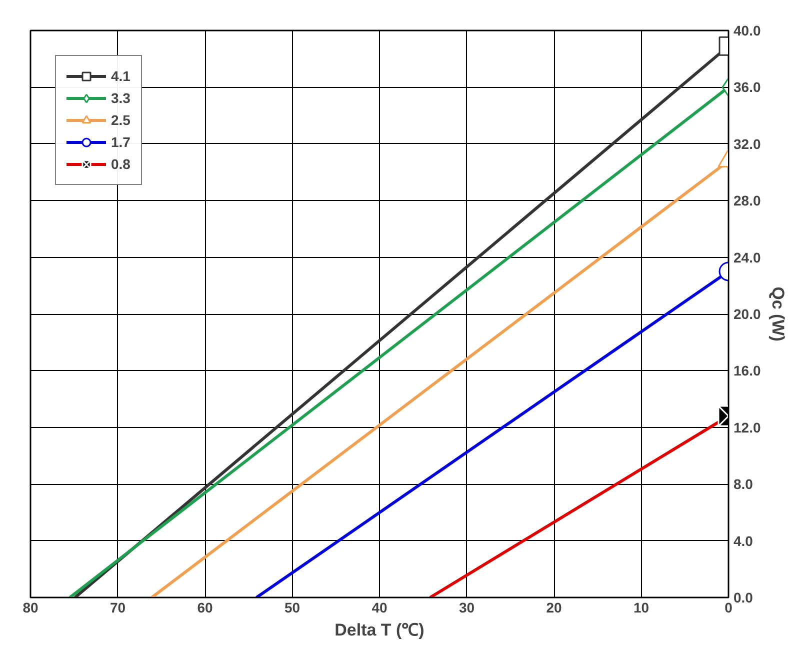 The width and height of the screenshot is (797, 649). What do you see at coordinates (118, 608) in the screenshot?
I see `x-tick-label: 70` at bounding box center [118, 608].